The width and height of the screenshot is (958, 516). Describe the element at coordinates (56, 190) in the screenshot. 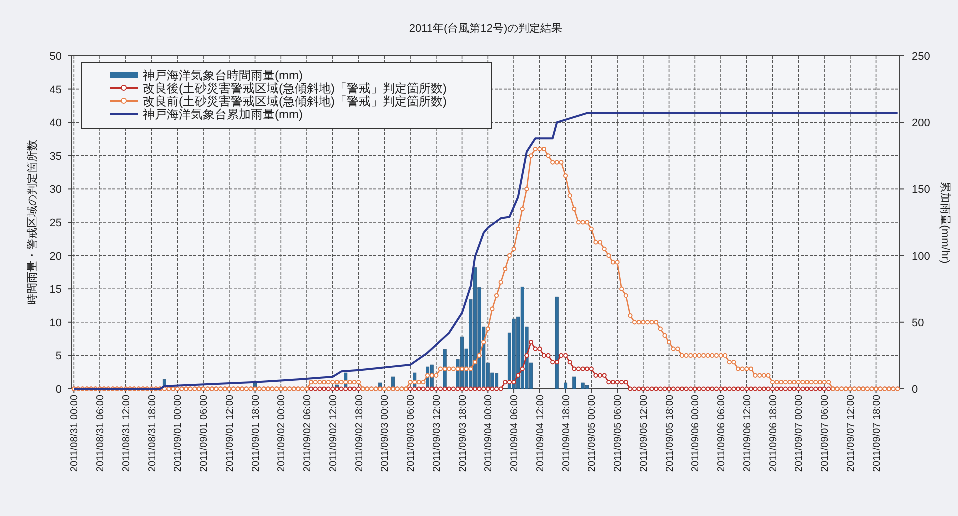

I see `y-tick-label: 30` at that location.